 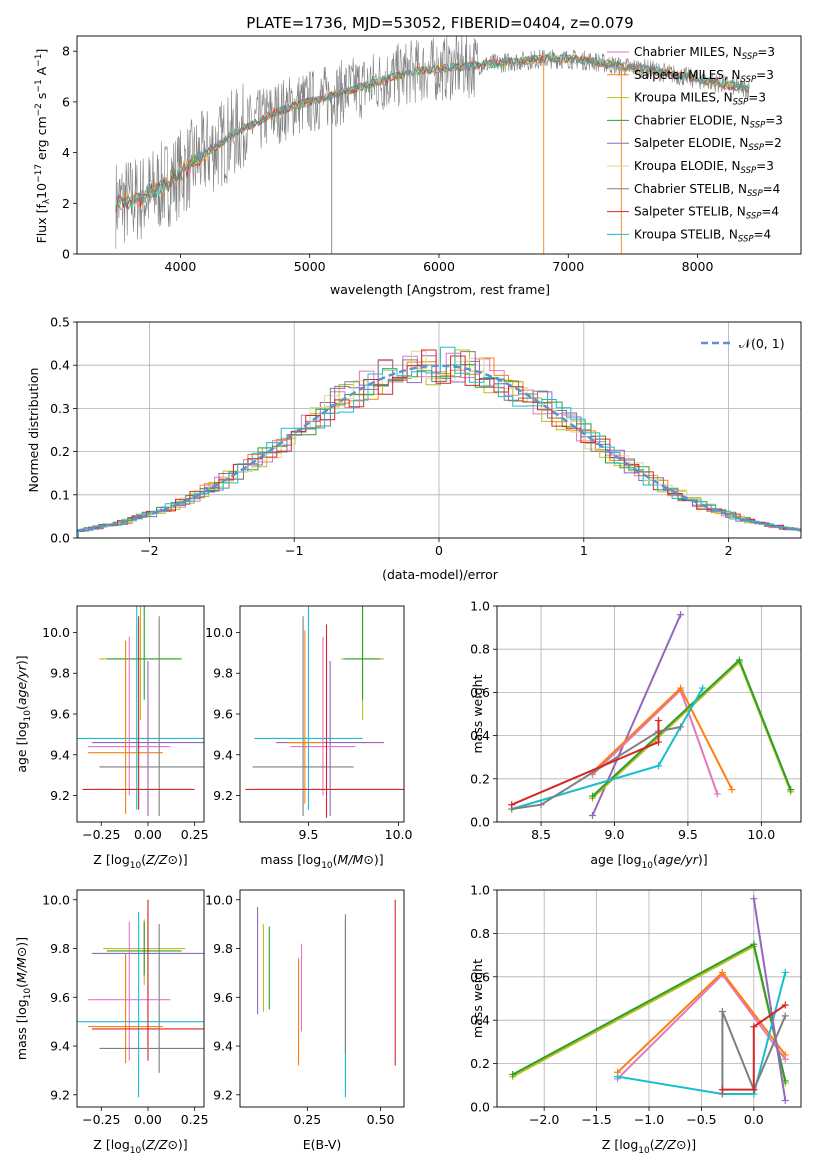 I want to click on histogram-salpeter-stelib, so click(x=439, y=440).